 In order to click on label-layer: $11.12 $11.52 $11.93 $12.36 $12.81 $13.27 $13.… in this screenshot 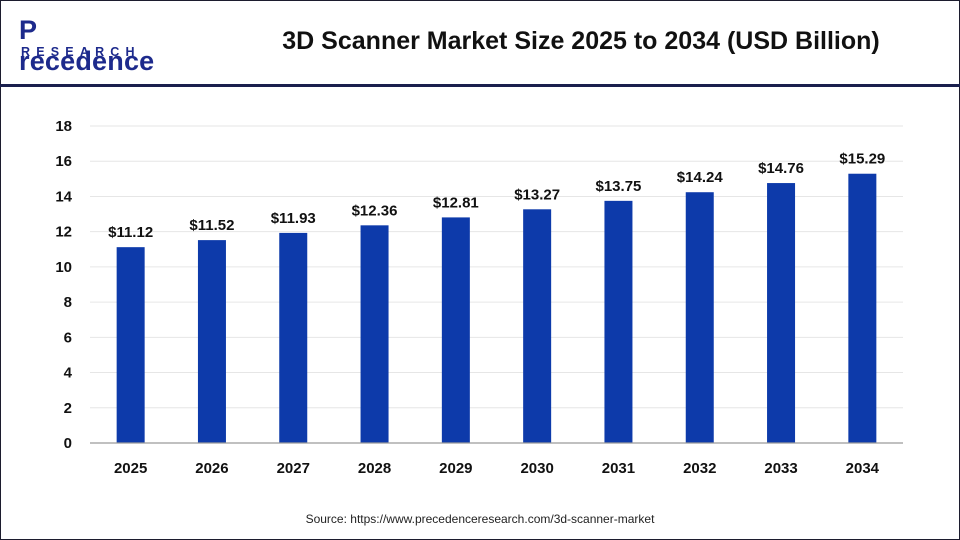, I will do `click(496, 196)`.